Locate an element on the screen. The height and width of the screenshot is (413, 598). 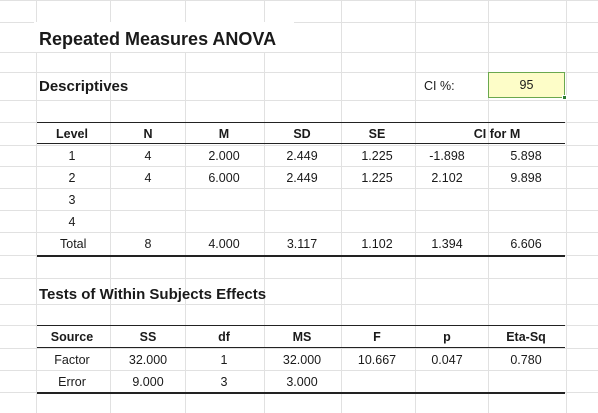
ci-percent-input: 95 is located at coordinates (526, 85).